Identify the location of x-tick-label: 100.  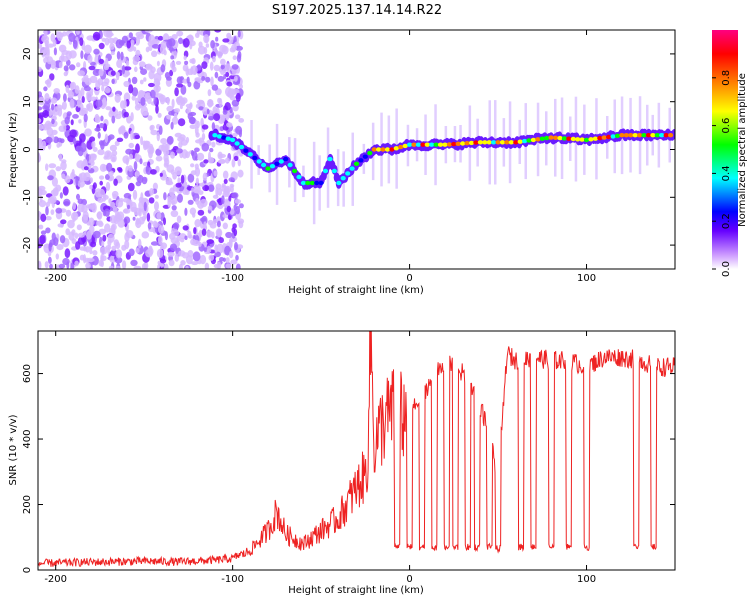
(586, 579).